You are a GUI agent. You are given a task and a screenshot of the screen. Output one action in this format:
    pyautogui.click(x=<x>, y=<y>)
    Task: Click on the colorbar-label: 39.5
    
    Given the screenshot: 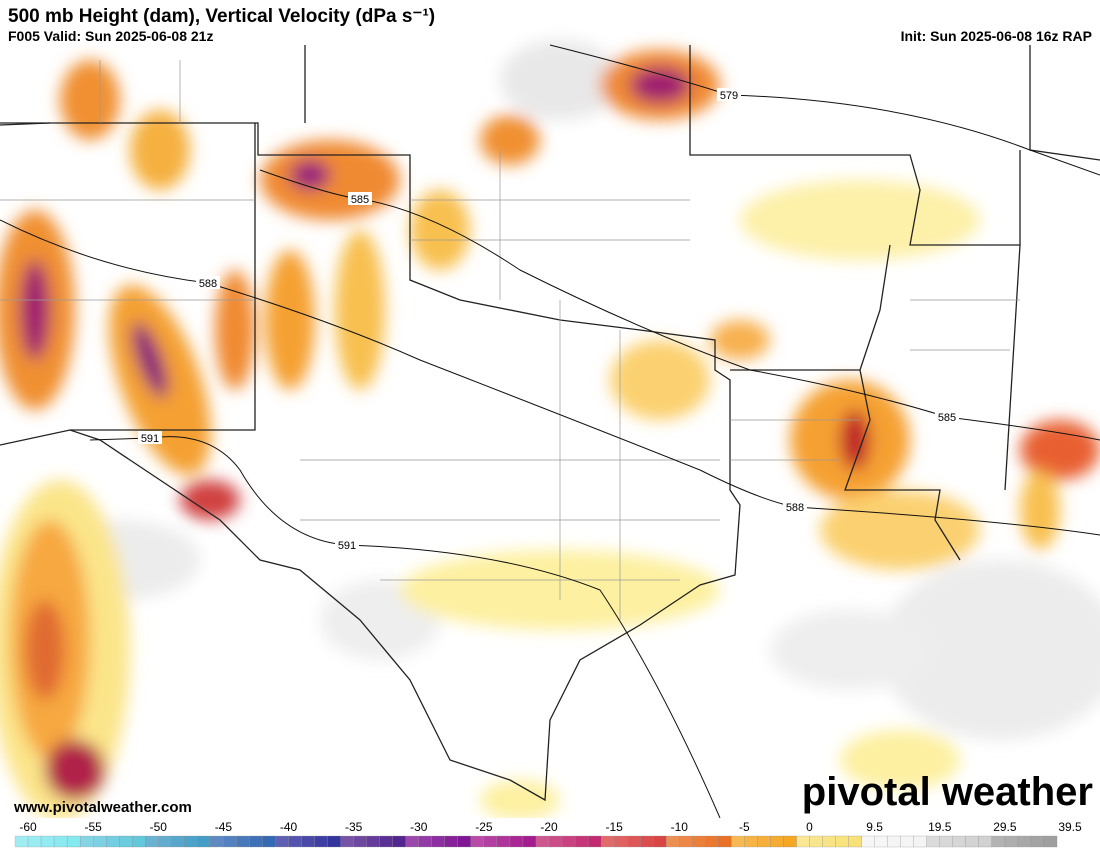 What is the action you would take?
    pyautogui.click(x=1070, y=827)
    